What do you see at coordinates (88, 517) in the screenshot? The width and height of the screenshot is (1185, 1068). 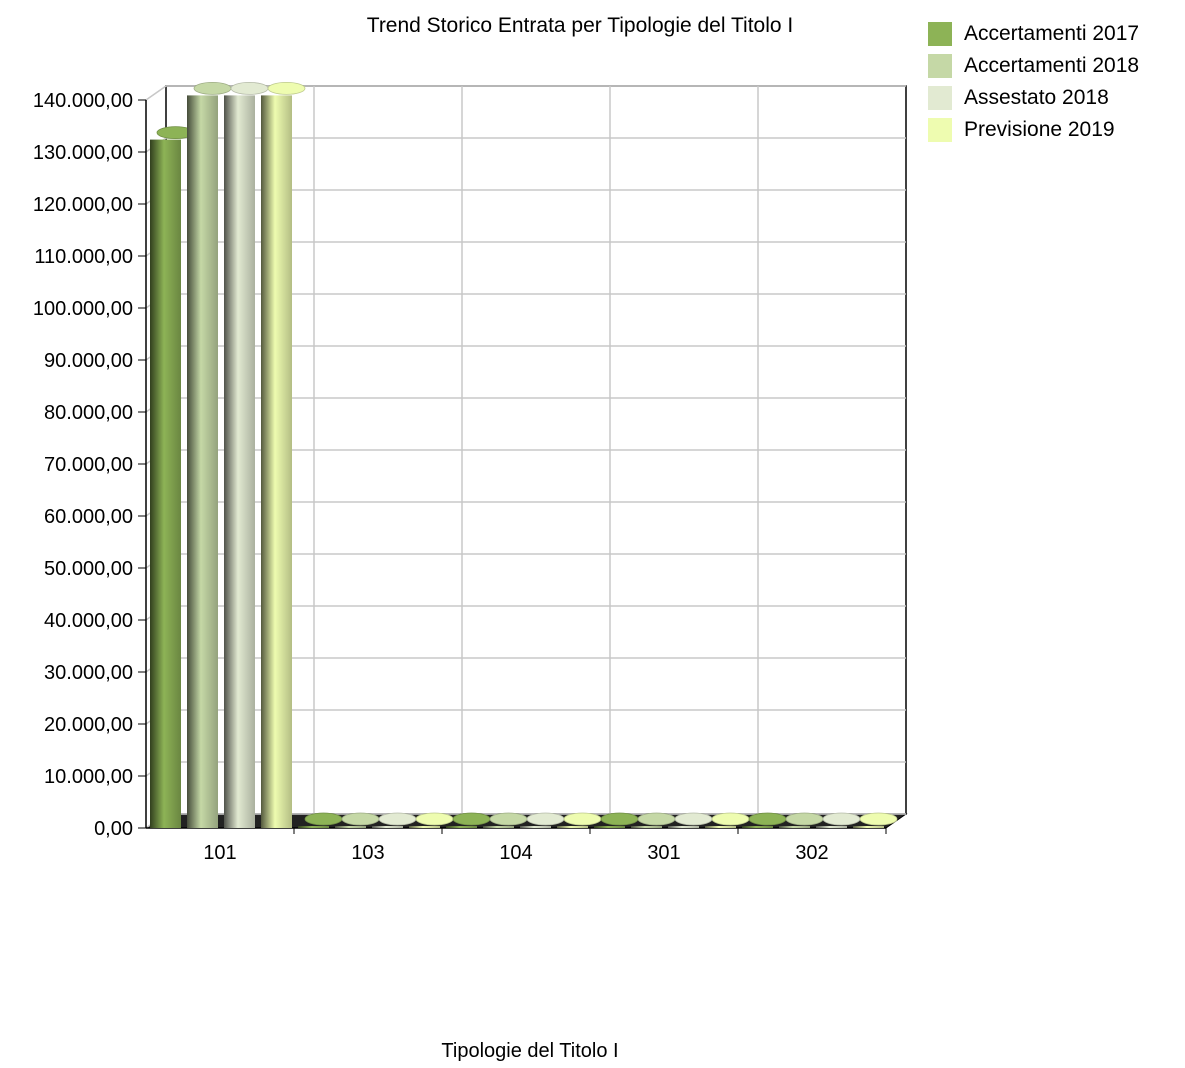 I see `y-tick-label: 60.000,00` at bounding box center [88, 517].